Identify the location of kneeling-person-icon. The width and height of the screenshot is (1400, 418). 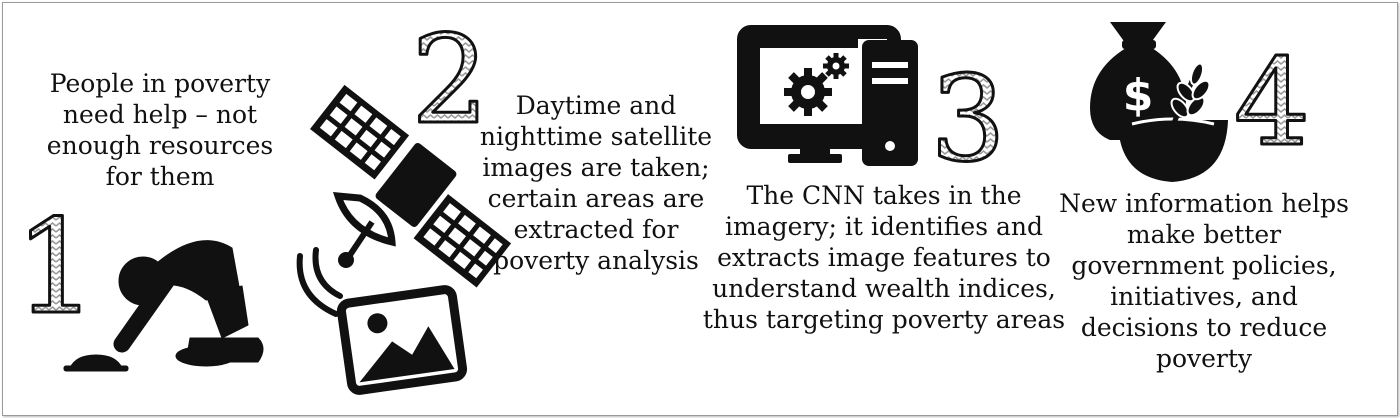
(163, 306).